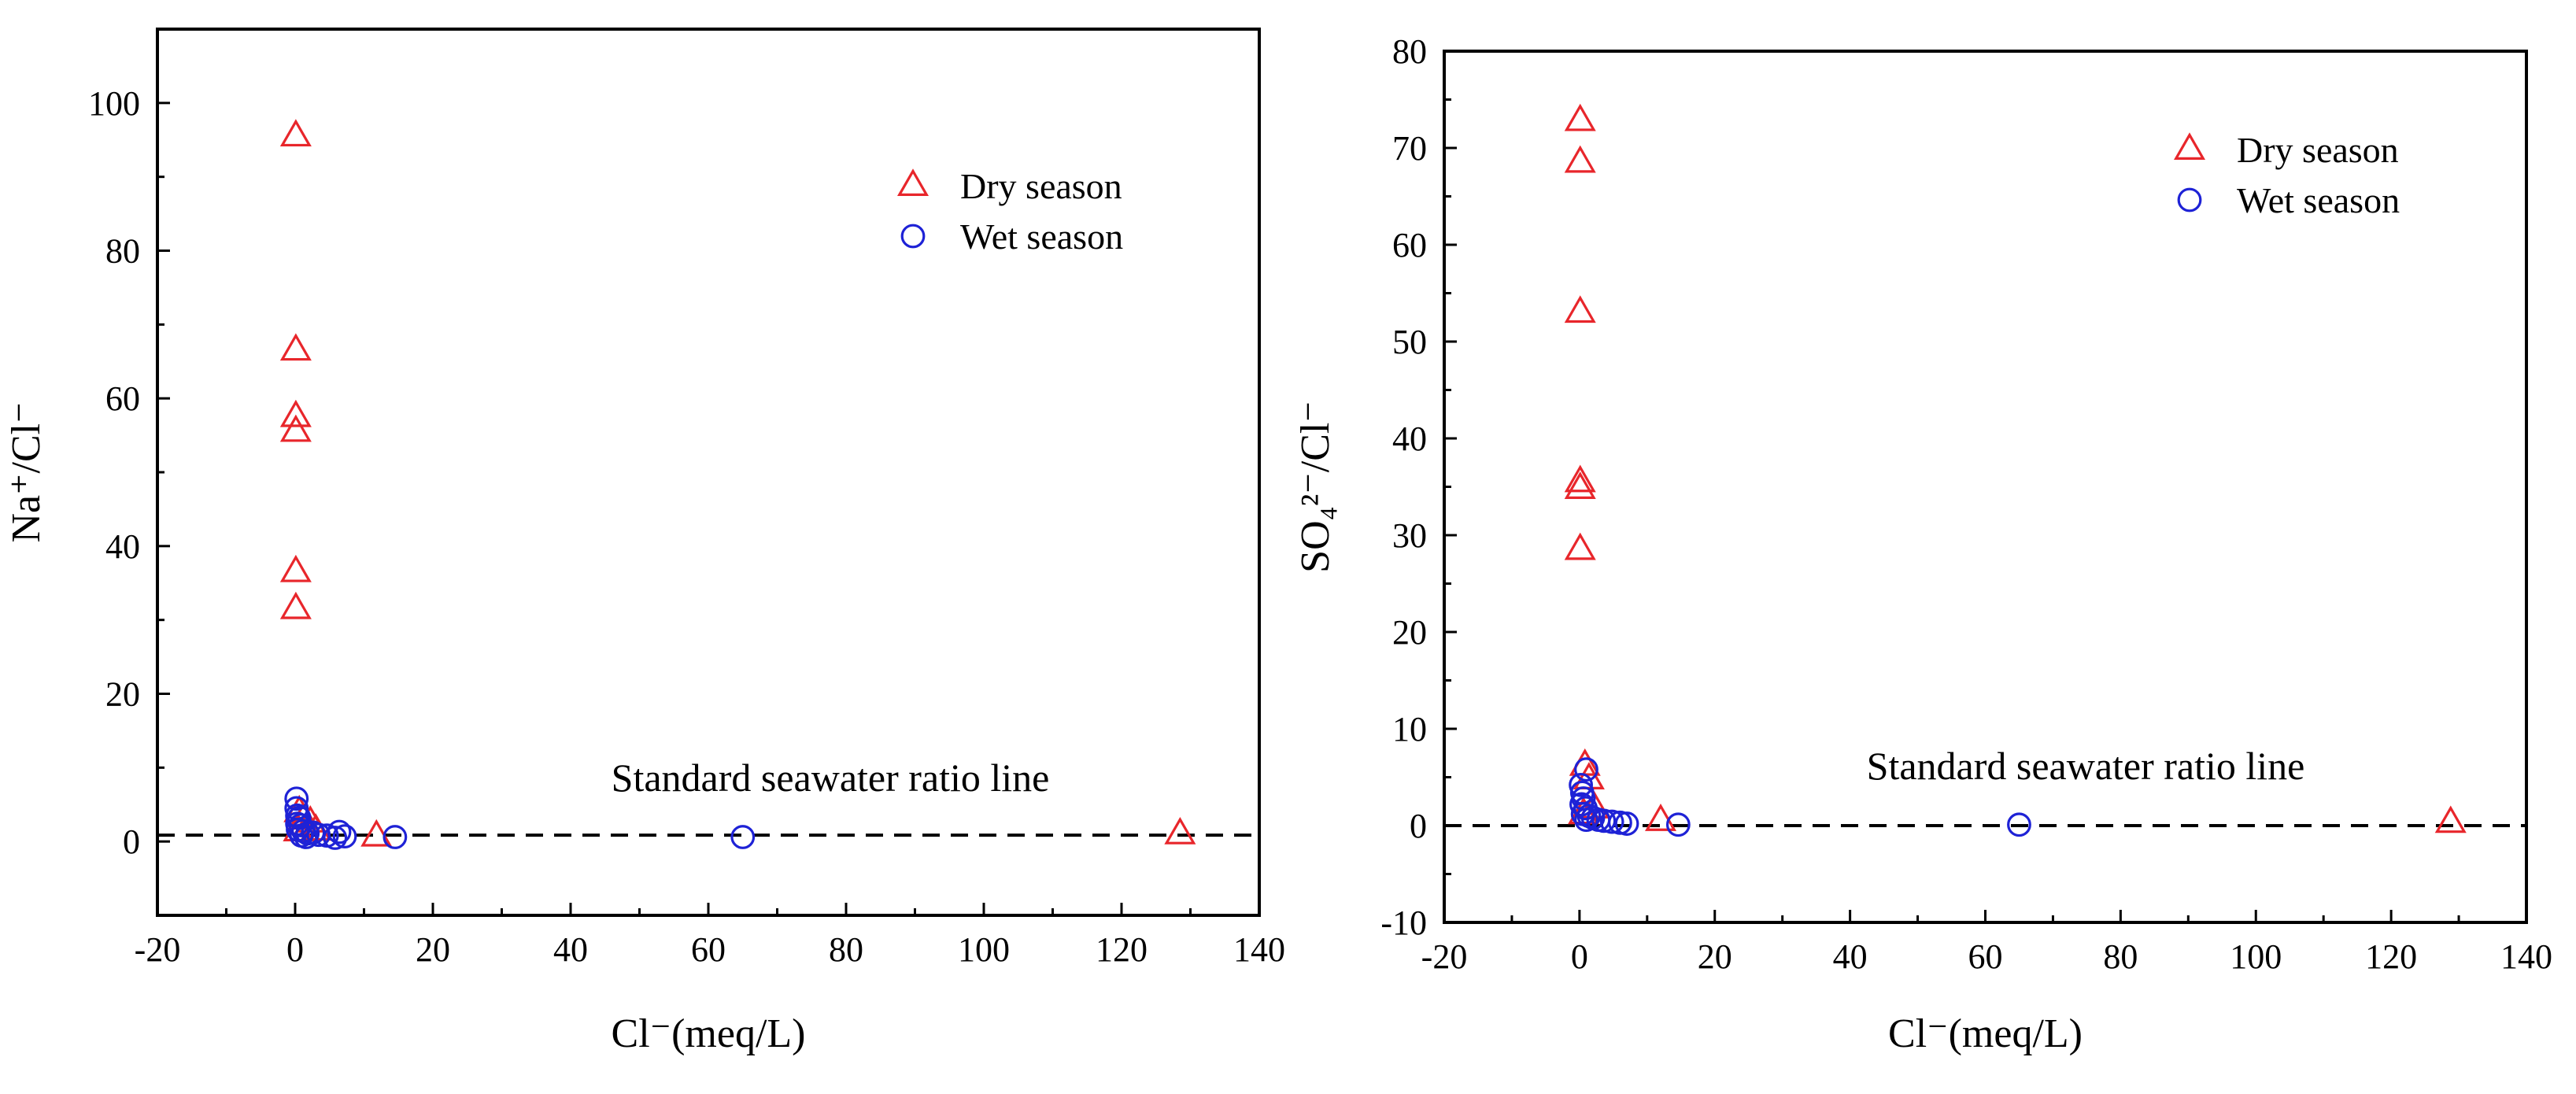 The height and width of the screenshot is (1094, 2576). Describe the element at coordinates (114, 104) in the screenshot. I see `y-tick-label: 100` at that location.